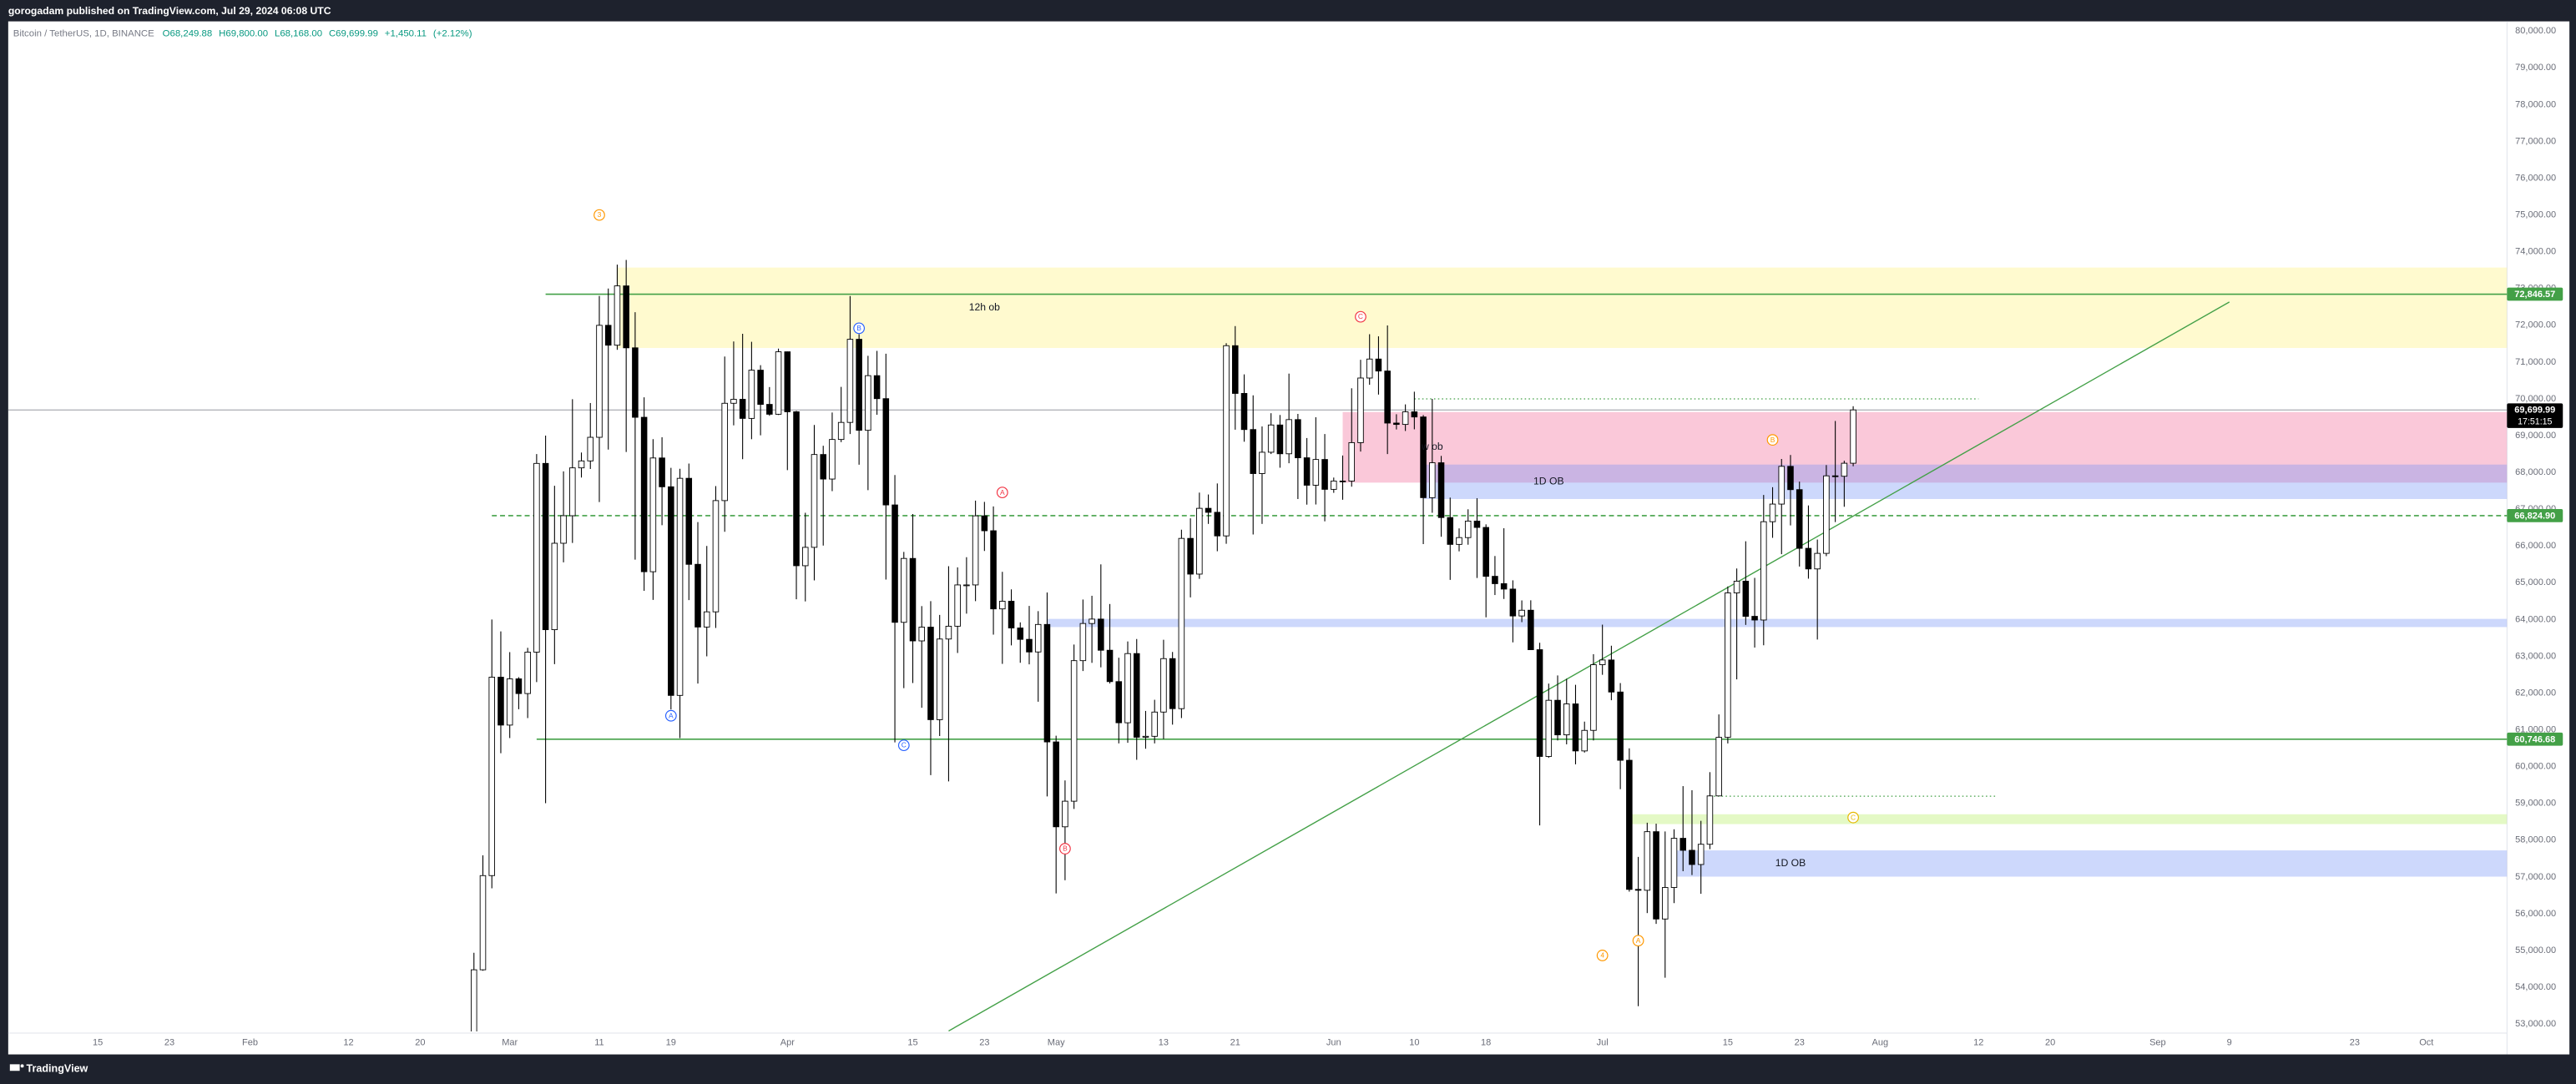 The width and height of the screenshot is (2576, 1084). I want to click on wave-label: B, so click(1065, 849).